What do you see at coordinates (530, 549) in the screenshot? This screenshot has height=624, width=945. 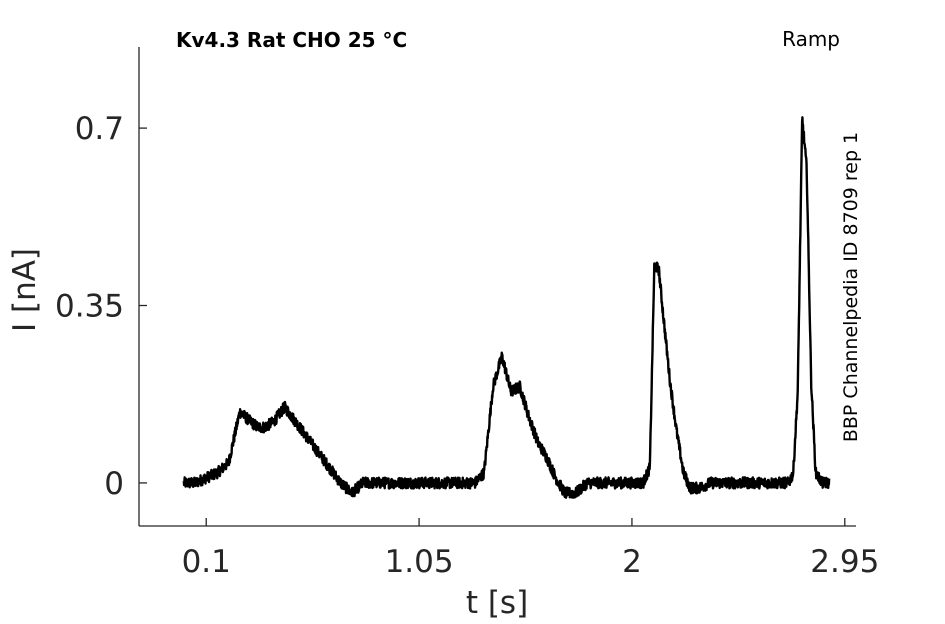 I see `x-ticks: 0.1 1.05 2 2.95` at bounding box center [530, 549].